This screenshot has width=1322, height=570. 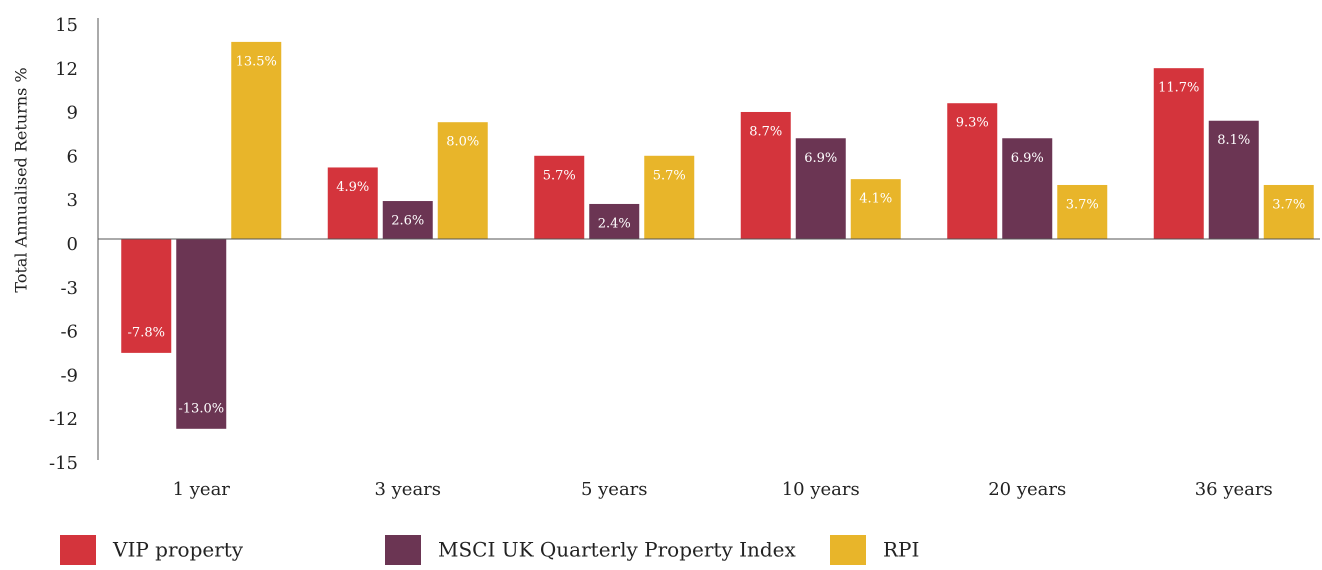 I want to click on value-label: -7.8%, so click(x=146, y=332).